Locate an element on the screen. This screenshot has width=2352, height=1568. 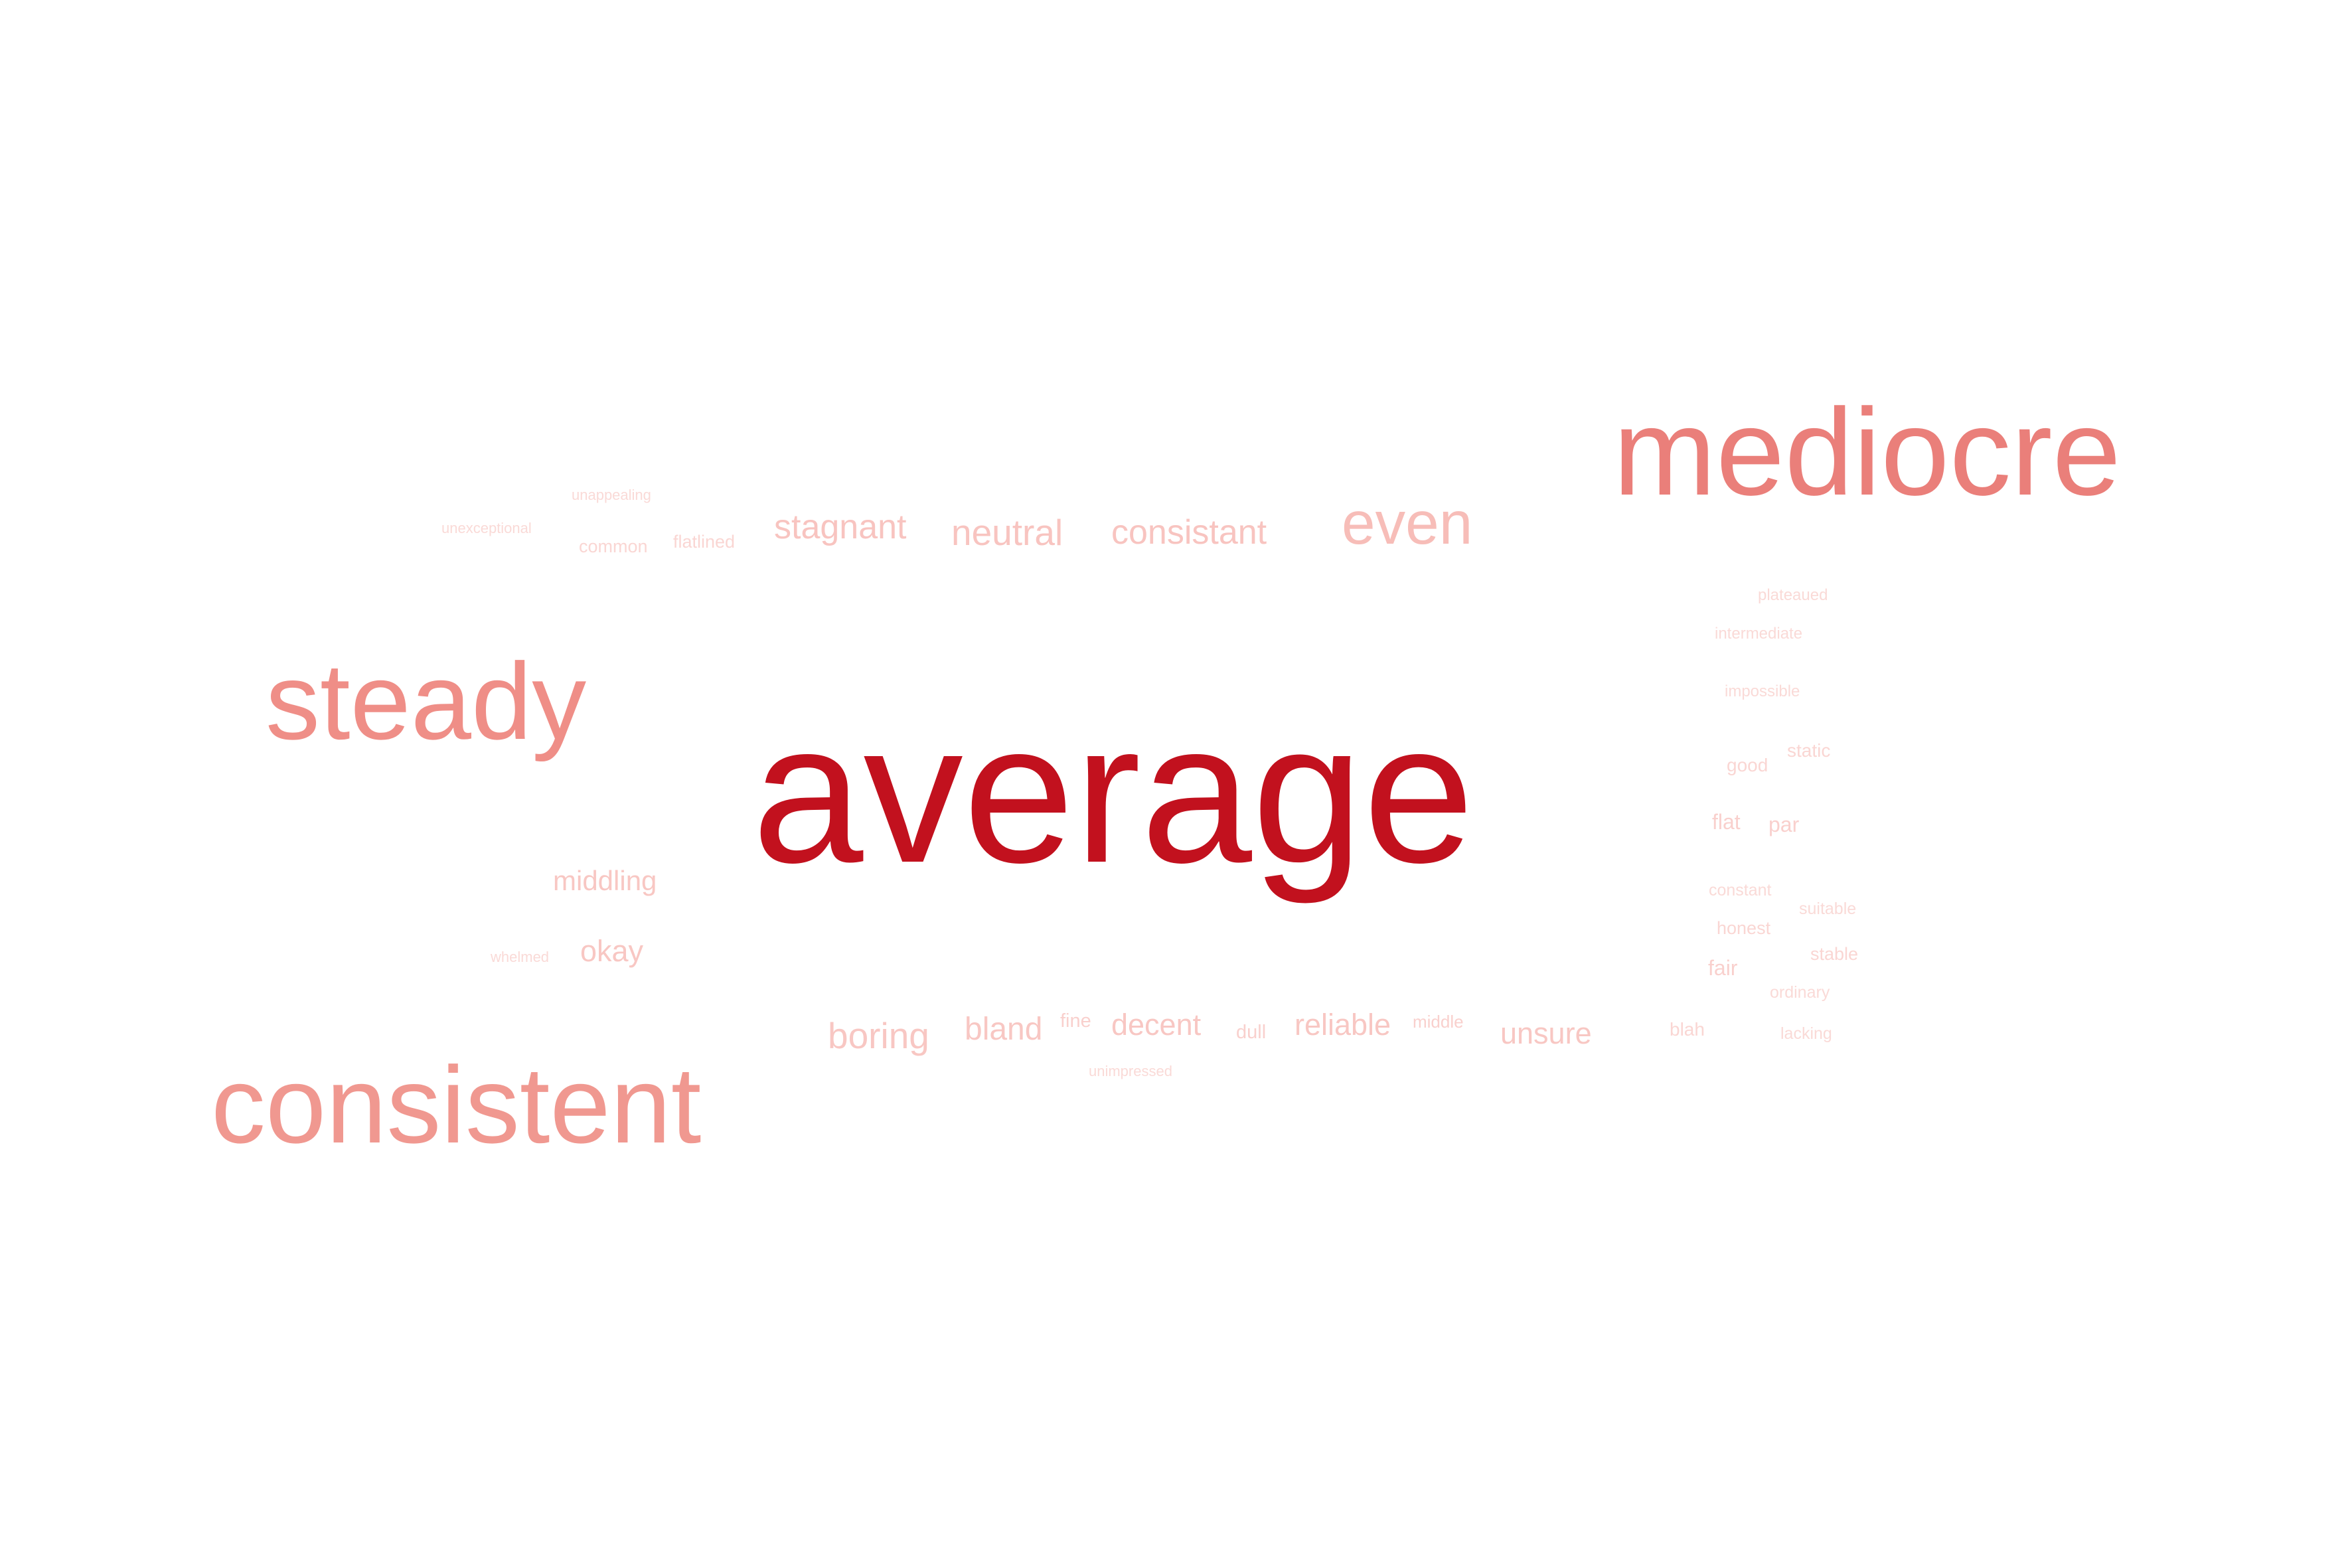
word-average: average is located at coordinates (1113, 792).